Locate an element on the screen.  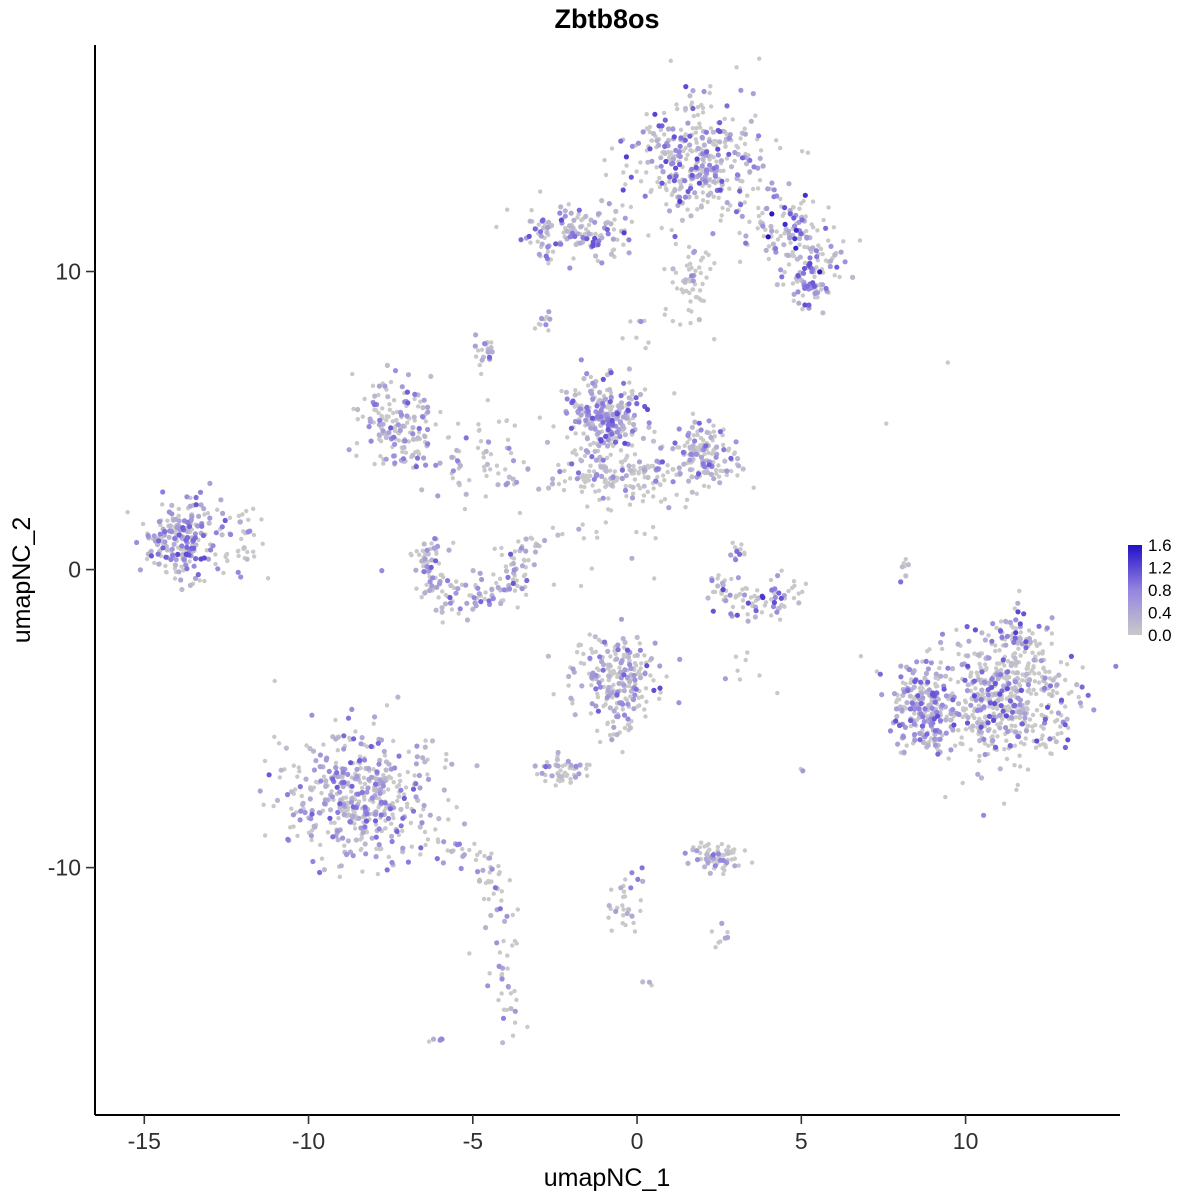
x-tick-label: -5 is located at coordinates (473, 1141).